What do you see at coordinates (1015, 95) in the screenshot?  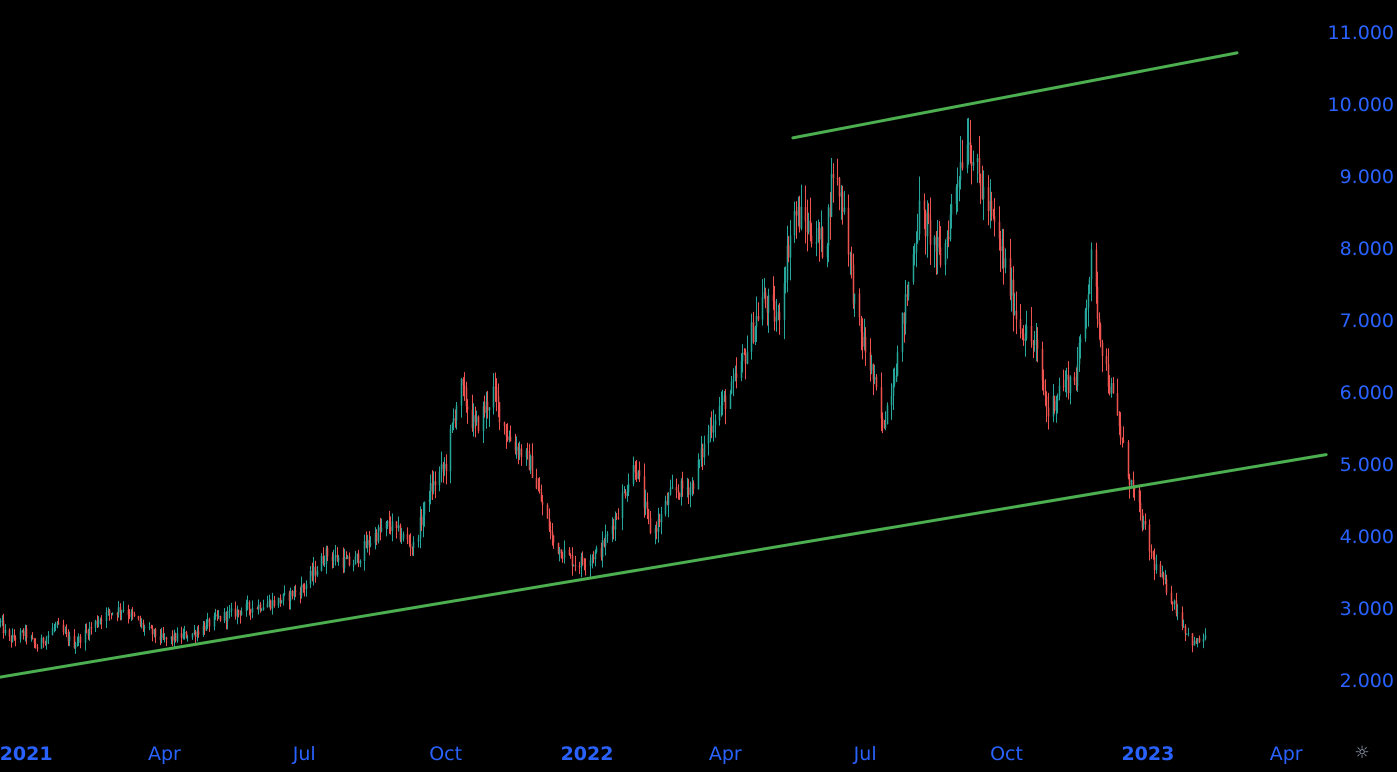 I see `resistance-trendline` at bounding box center [1015, 95].